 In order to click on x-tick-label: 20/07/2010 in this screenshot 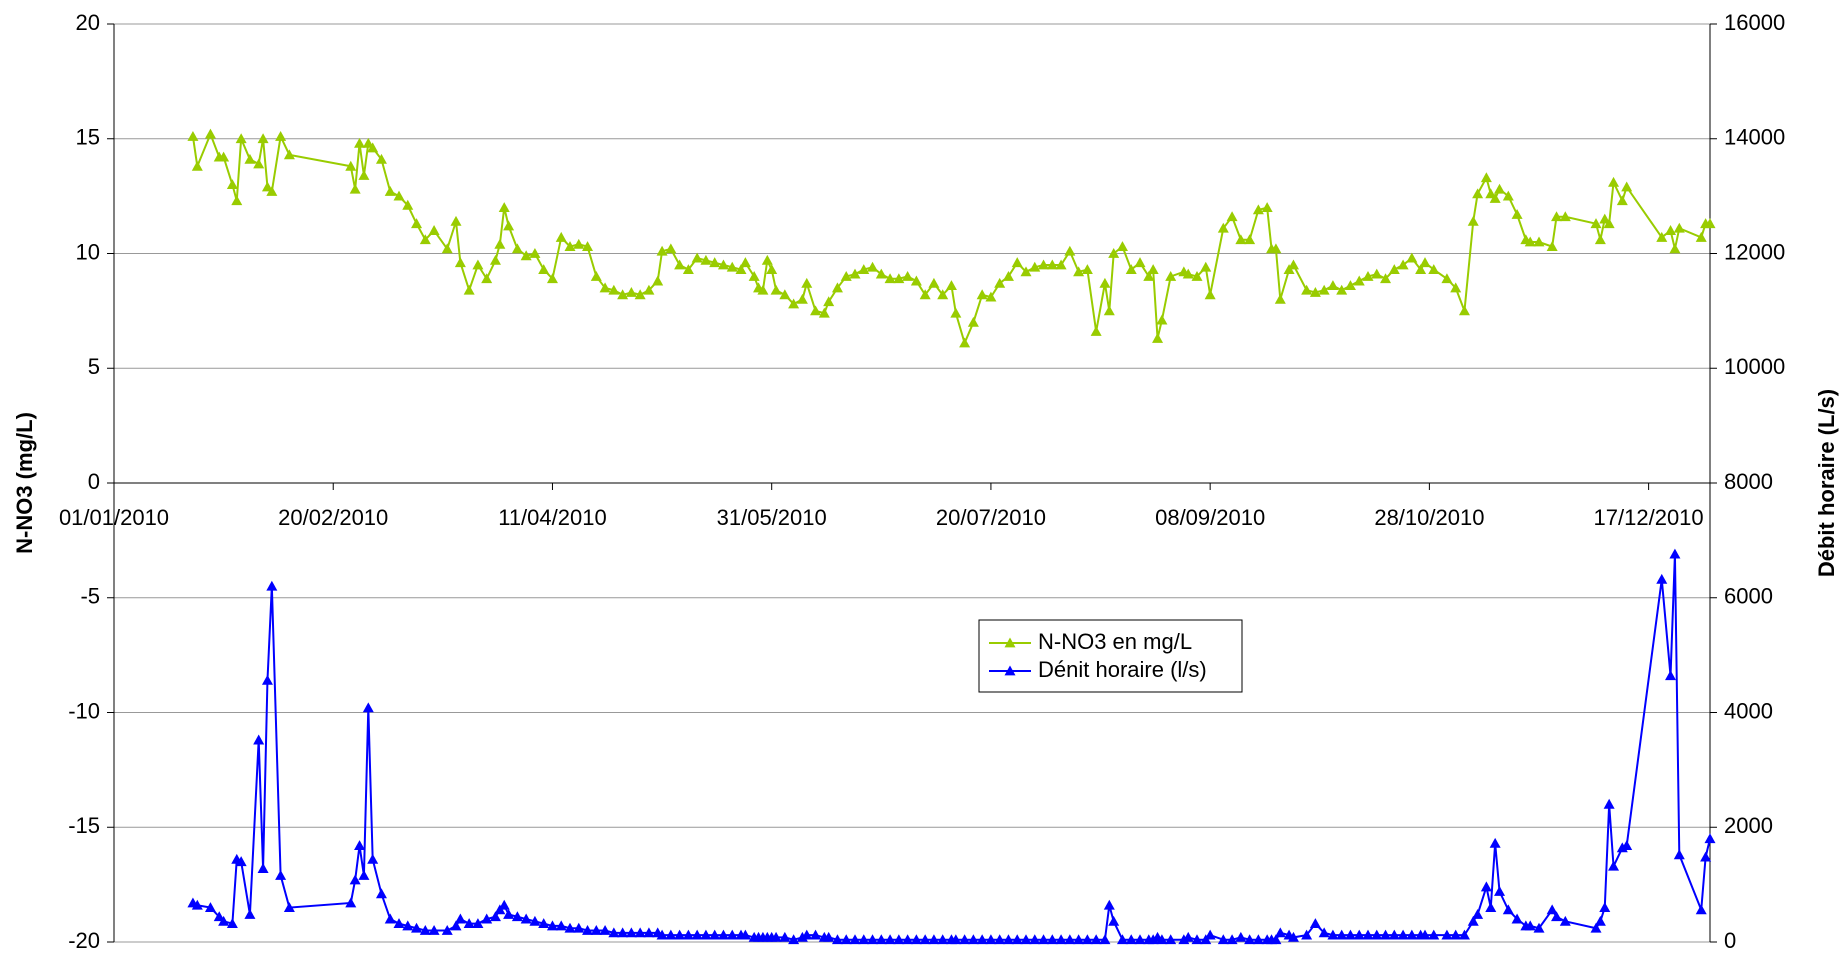, I will do `click(991, 517)`.